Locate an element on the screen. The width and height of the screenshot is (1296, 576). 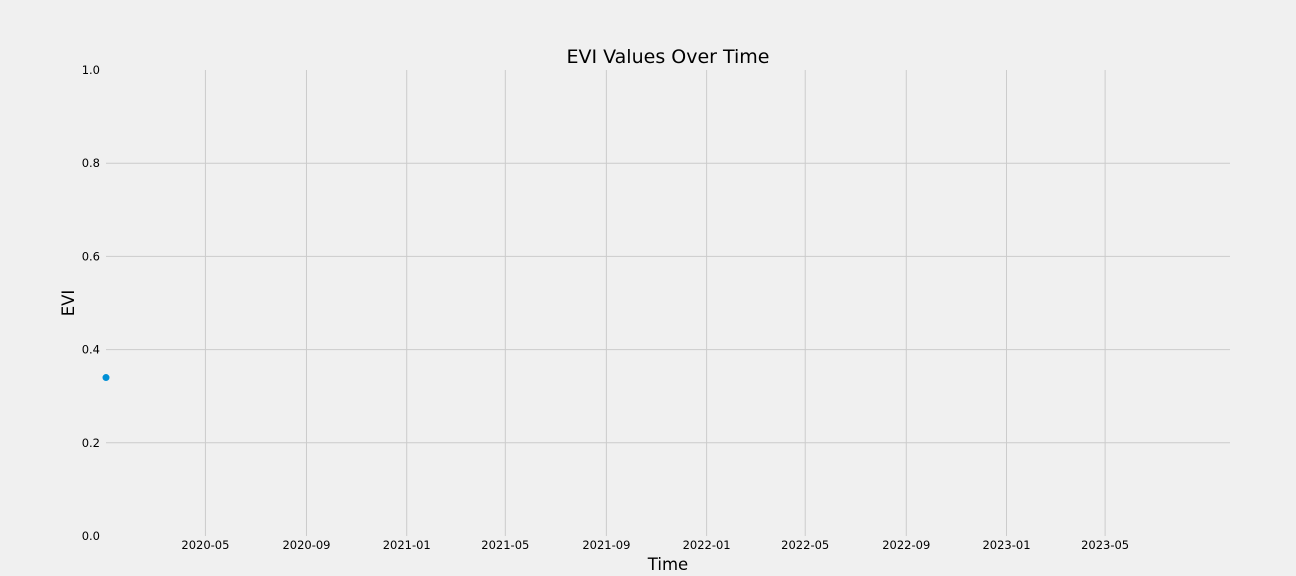
y-tick-label: 0.0 is located at coordinates (91, 536).